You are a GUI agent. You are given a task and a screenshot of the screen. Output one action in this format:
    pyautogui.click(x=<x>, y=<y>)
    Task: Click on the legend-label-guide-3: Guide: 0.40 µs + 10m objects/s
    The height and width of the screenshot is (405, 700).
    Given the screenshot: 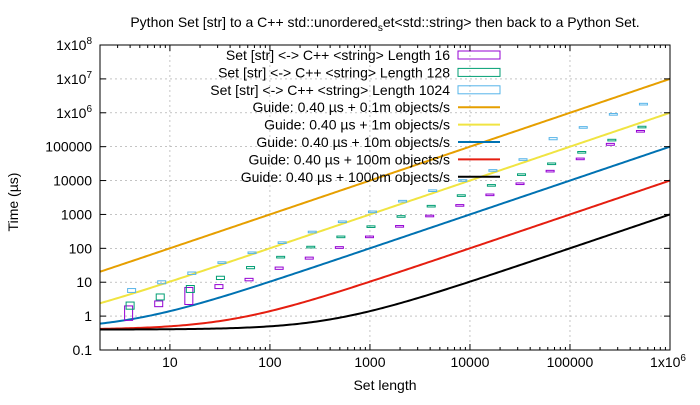 What is the action you would take?
    pyautogui.click(x=353, y=142)
    